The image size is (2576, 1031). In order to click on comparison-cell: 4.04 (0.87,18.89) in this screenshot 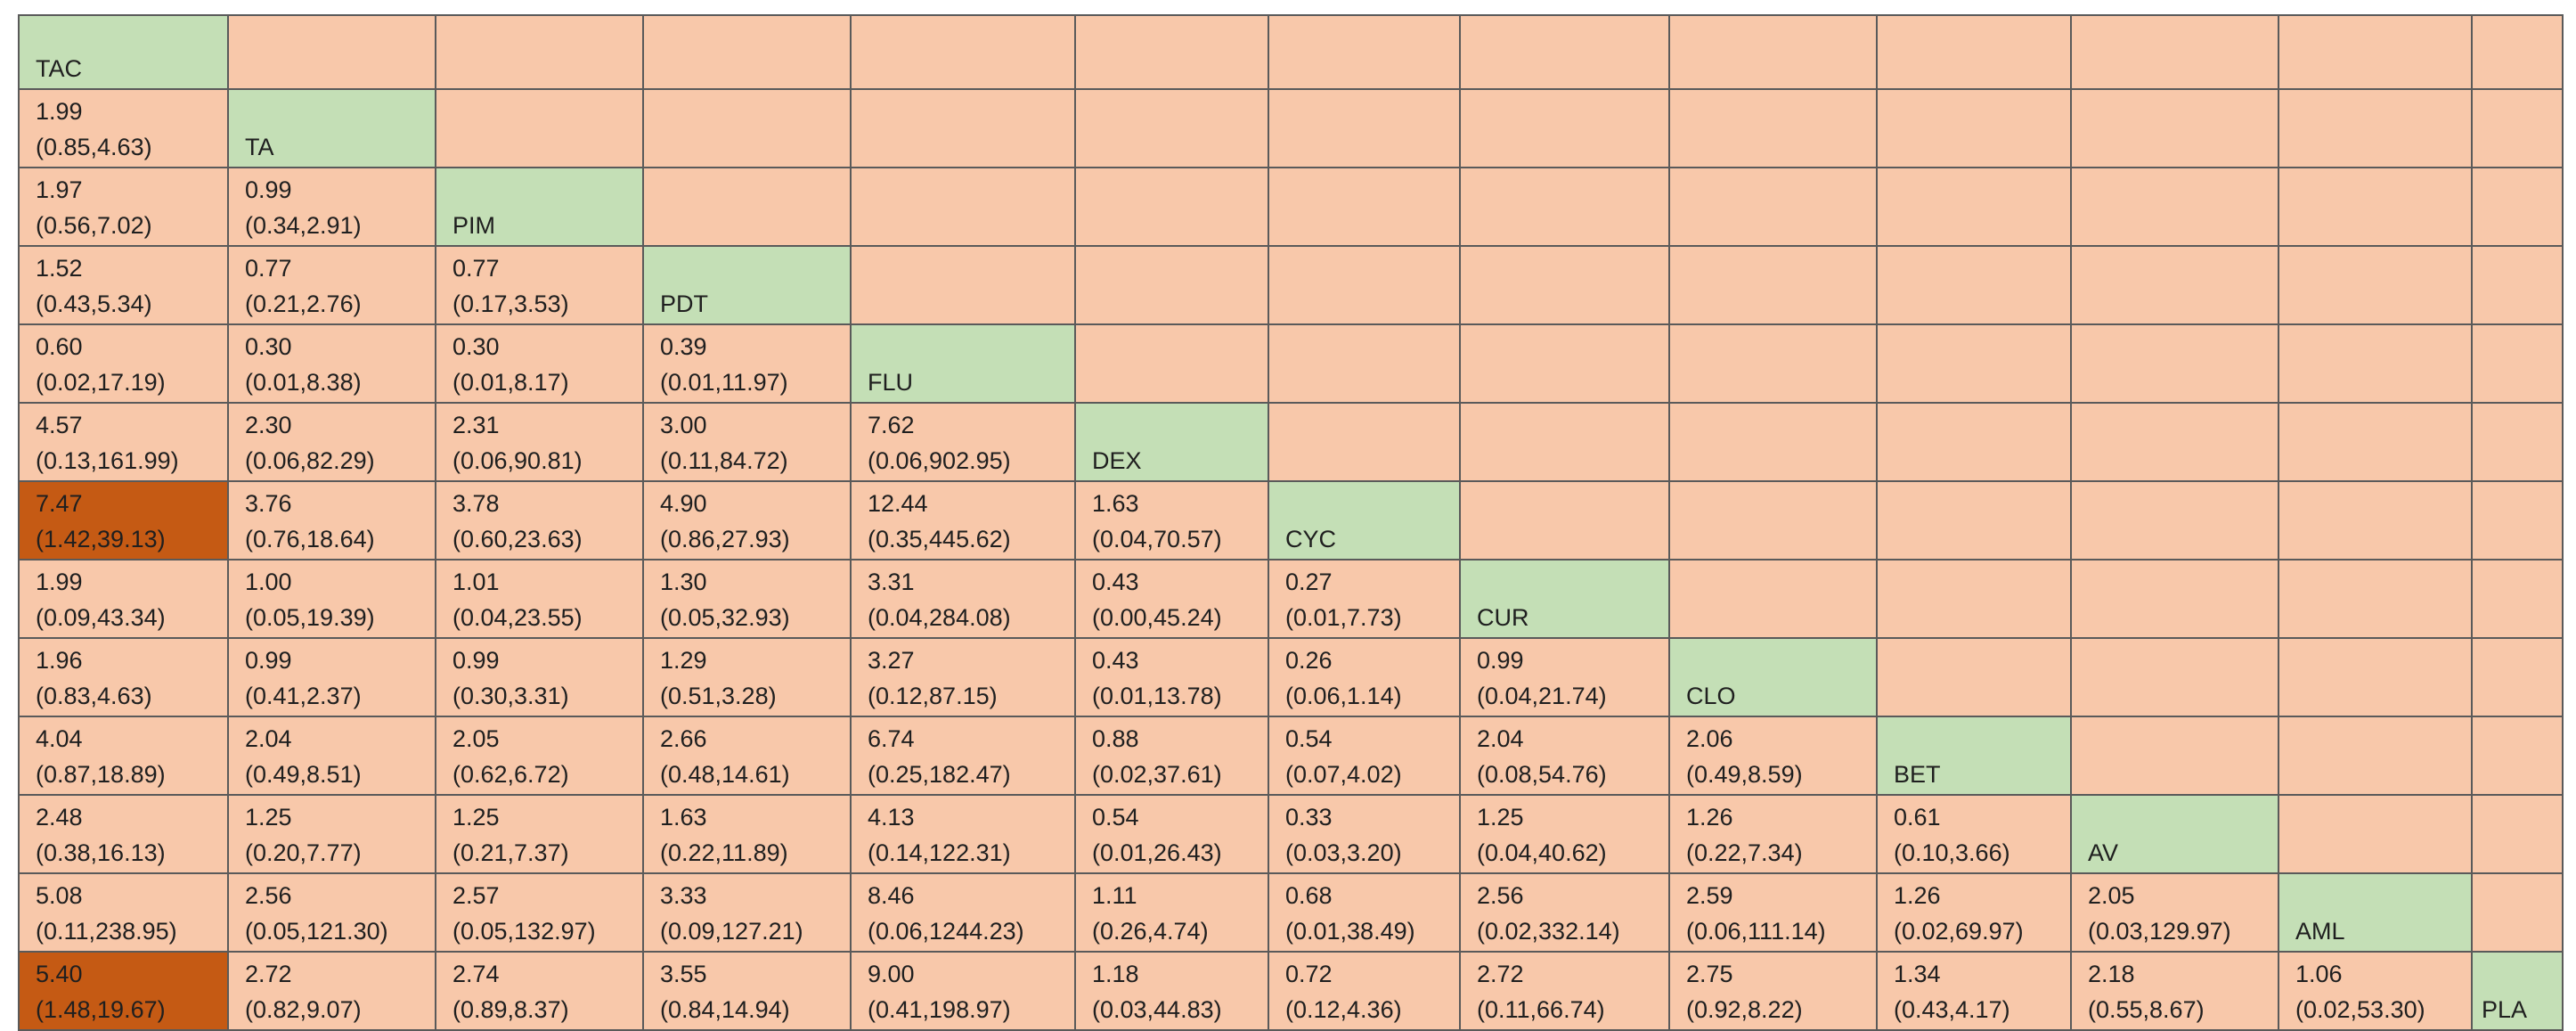, I will do `click(124, 756)`.